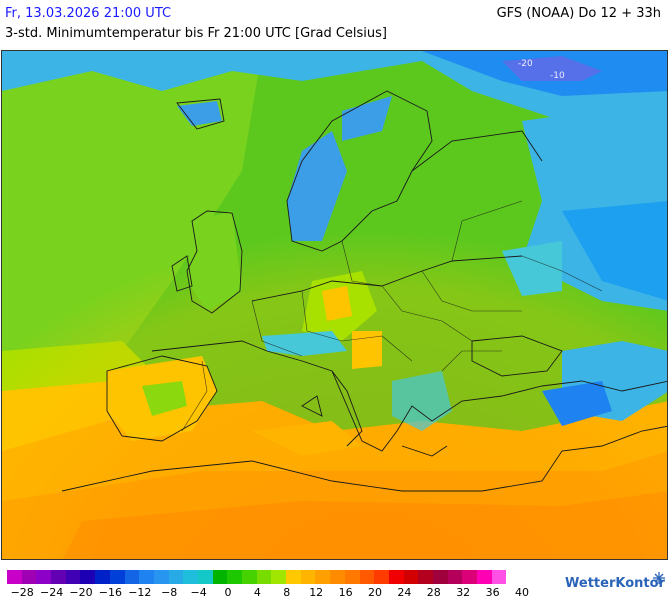 The image size is (669, 602). Describe the element at coordinates (268, 594) in the screenshot. I see `legend-tick-labels: −28 −24 −20 −16 −12 −8 −4 0 4 8 12 16 20 24 28 32 36 40` at that location.